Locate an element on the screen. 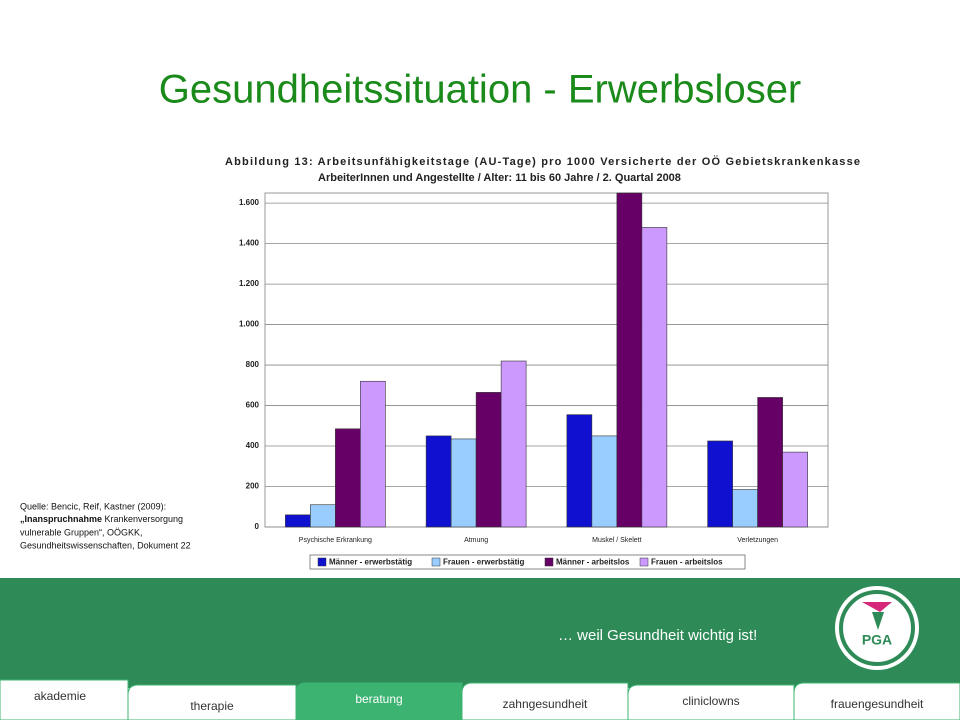 The width and height of the screenshot is (960, 720). y-tick-label: 1.000 is located at coordinates (249, 324).